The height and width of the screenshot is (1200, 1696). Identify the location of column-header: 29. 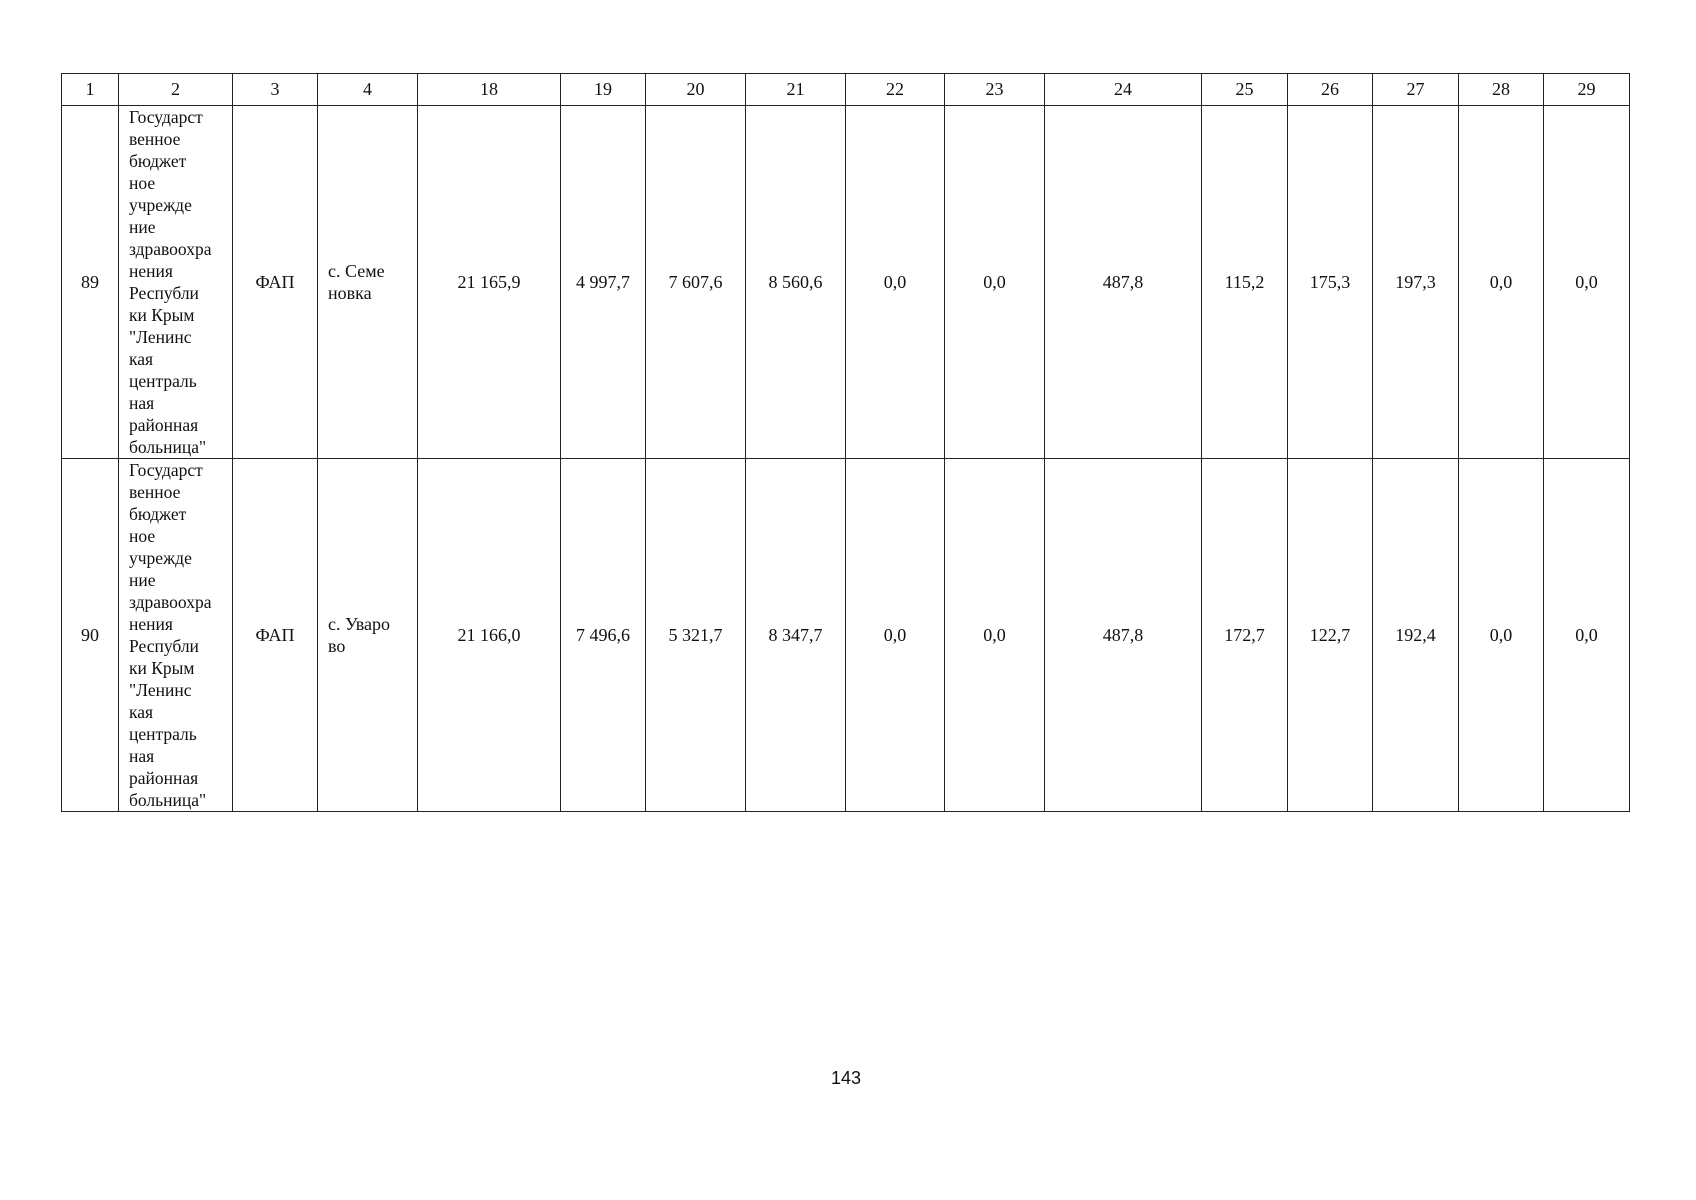
(1586, 89).